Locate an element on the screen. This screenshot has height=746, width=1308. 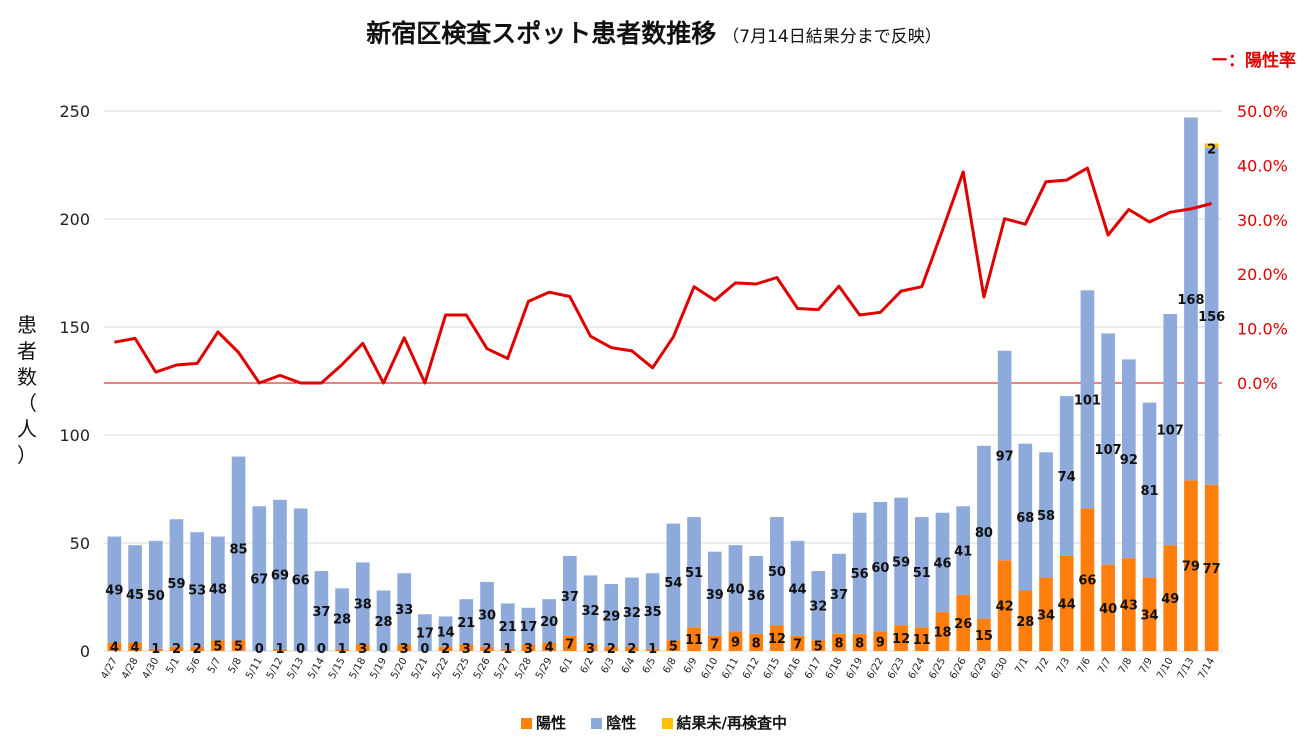
y-tick-label: 100 is located at coordinates (74, 435).